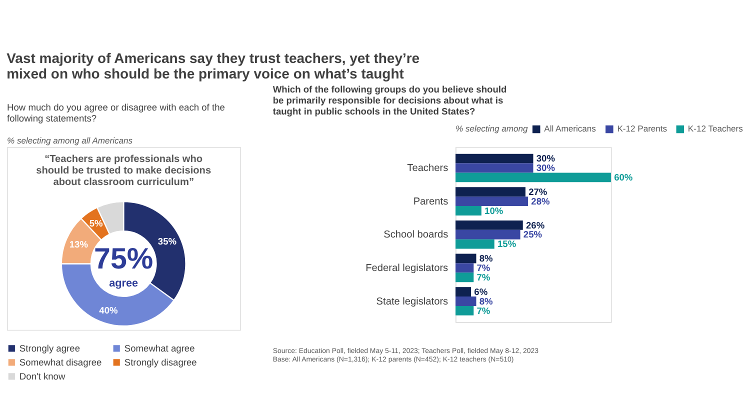 The image size is (747, 407). What do you see at coordinates (624, 177) in the screenshot?
I see `data-label: 60%` at bounding box center [624, 177].